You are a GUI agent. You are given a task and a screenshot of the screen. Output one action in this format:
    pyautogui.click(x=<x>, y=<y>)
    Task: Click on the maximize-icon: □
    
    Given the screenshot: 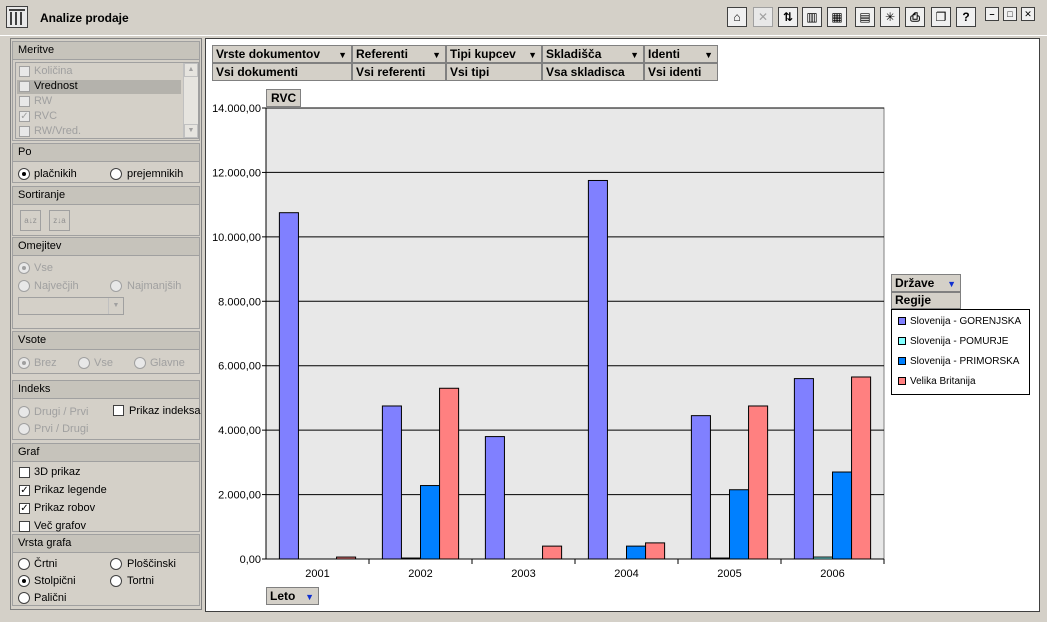 What is the action you would take?
    pyautogui.click(x=1010, y=14)
    